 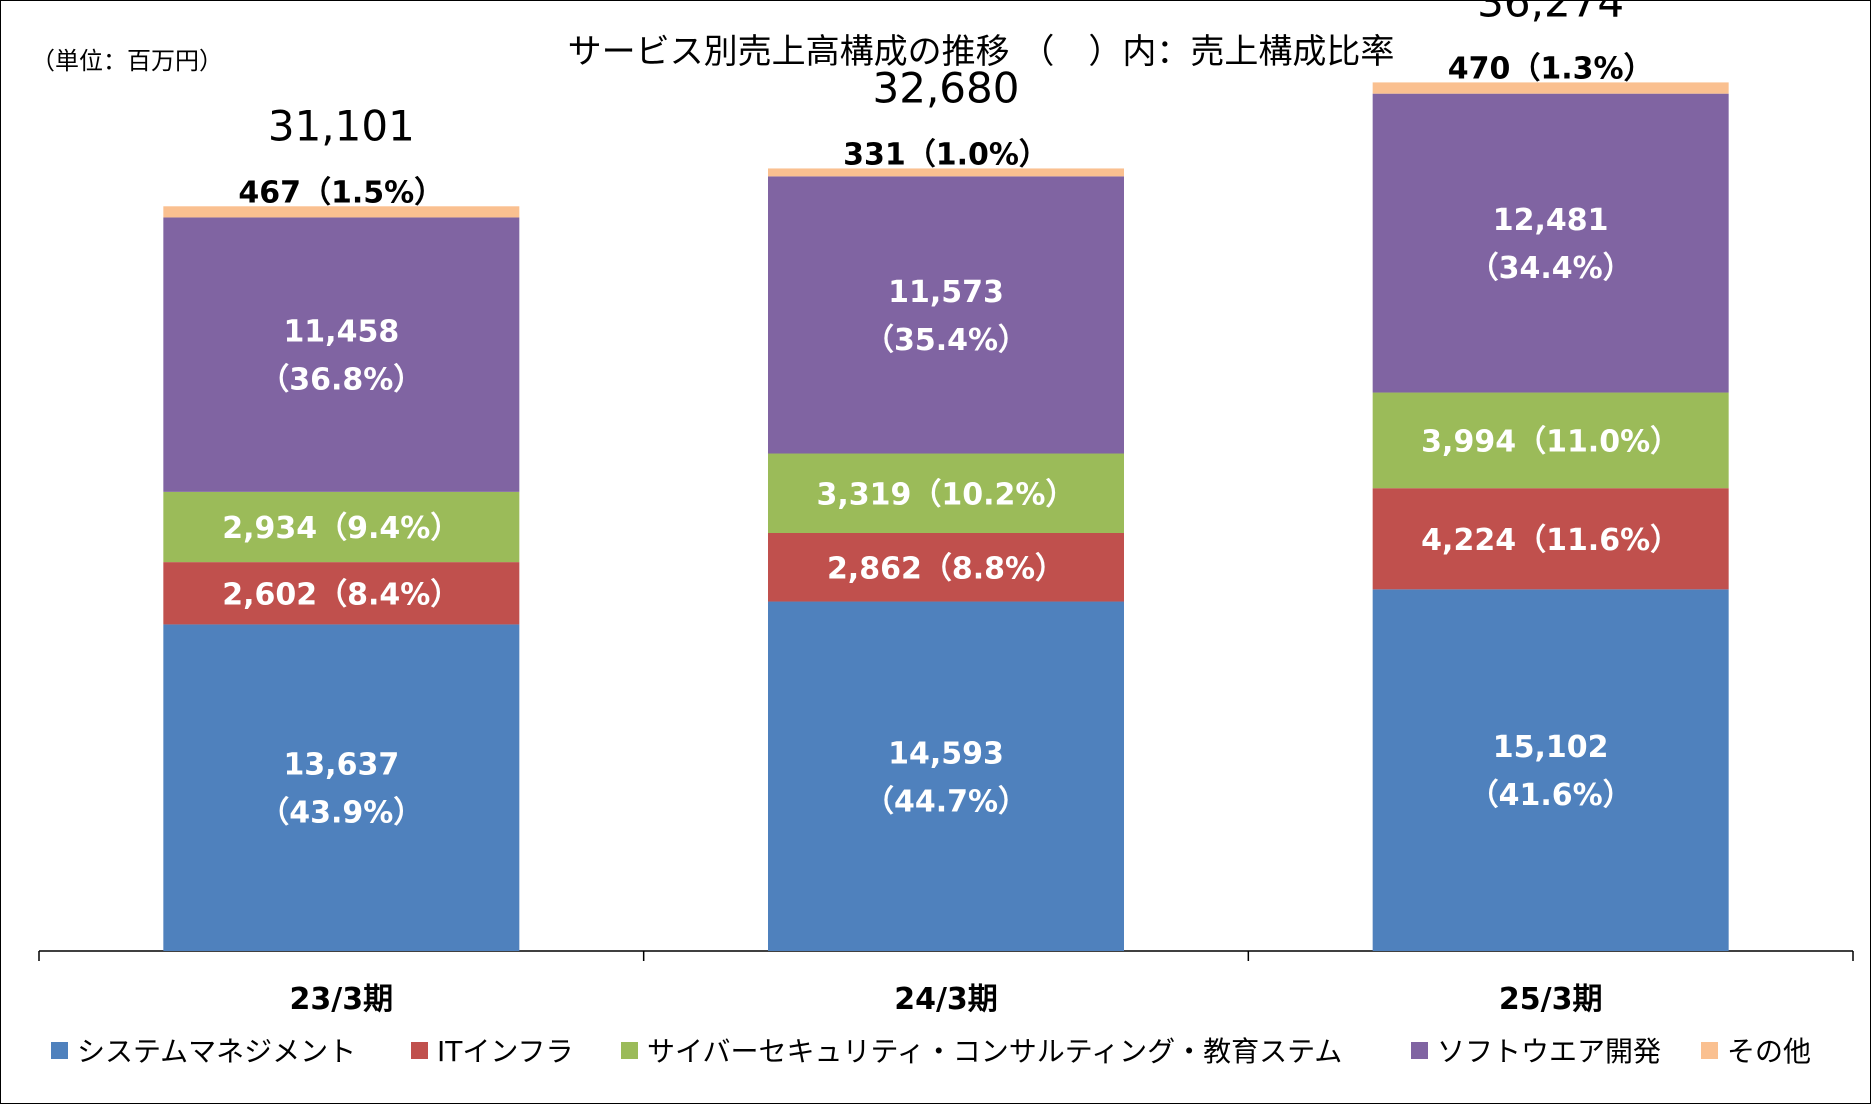 I want to click on data-label: （43.9%）, so click(x=341, y=813).